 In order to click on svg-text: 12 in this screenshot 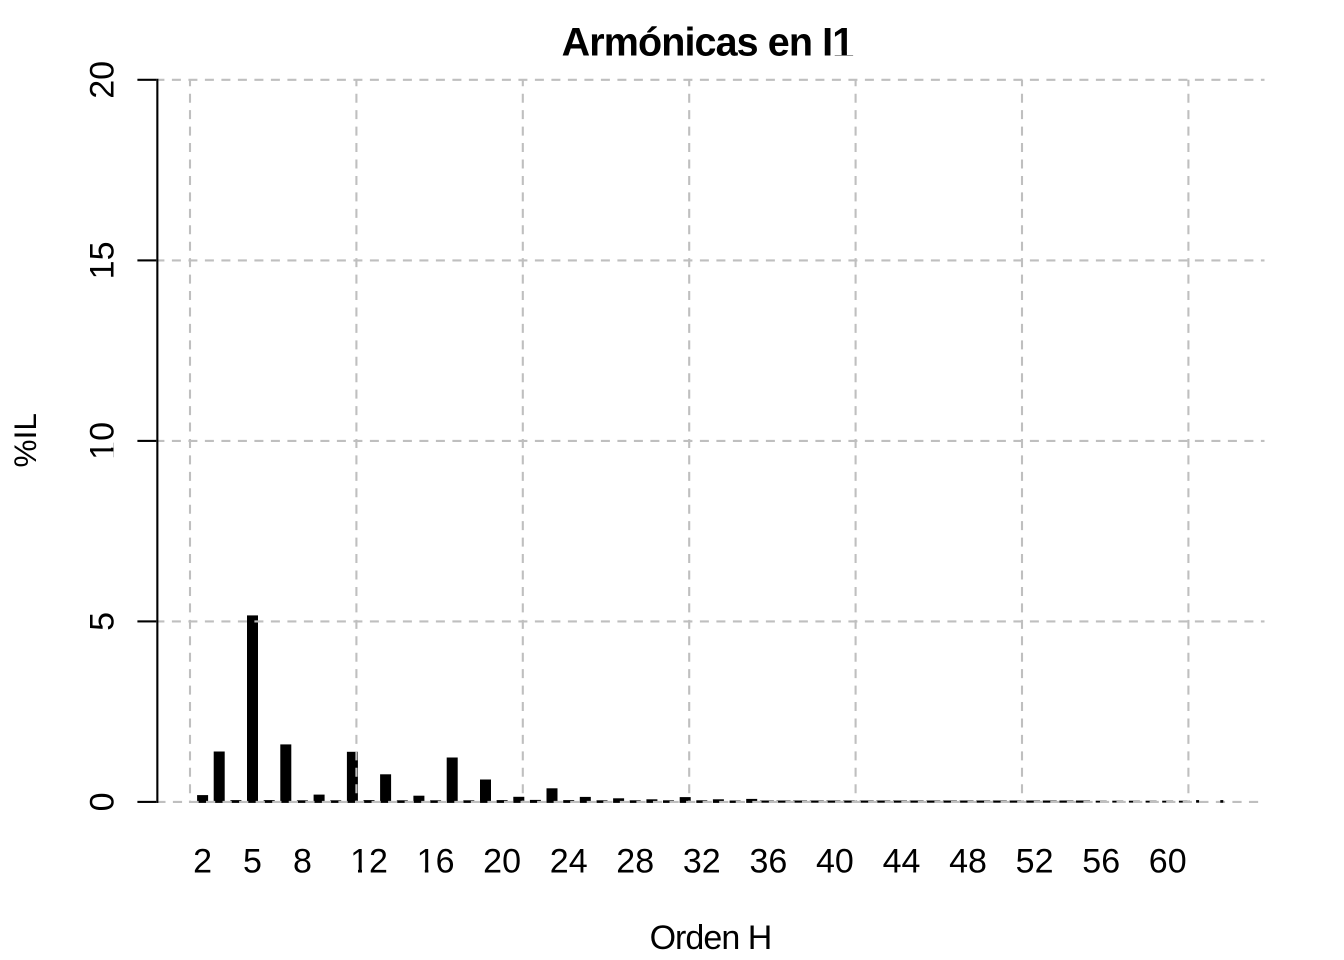, I will do `click(369, 862)`.